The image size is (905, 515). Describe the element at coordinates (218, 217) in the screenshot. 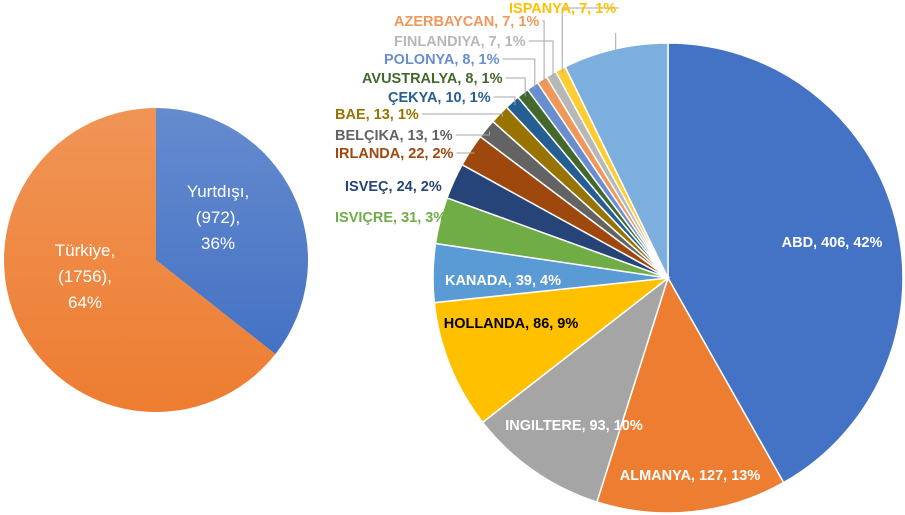

I see `data-label-yurtdisi: Yurtdışı, (972), 36%` at that location.